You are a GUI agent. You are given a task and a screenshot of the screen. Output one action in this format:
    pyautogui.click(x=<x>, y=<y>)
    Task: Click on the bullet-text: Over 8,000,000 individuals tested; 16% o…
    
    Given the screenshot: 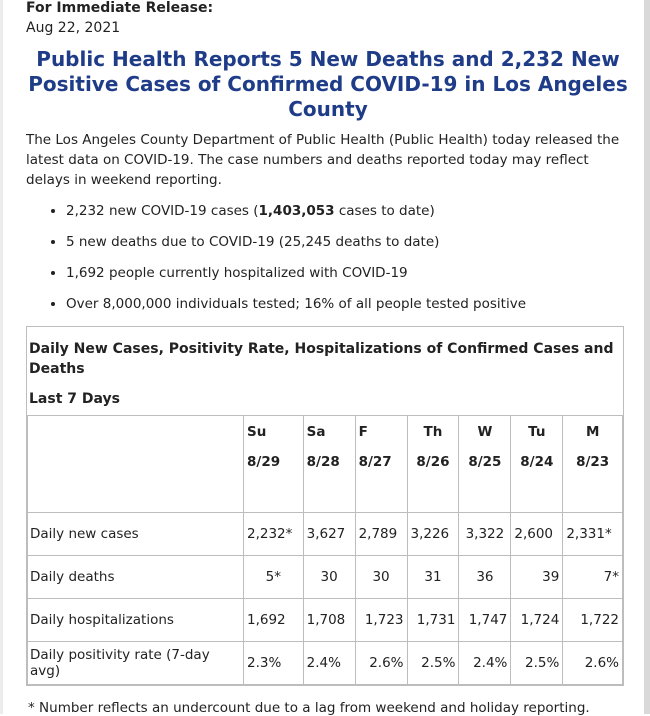 What is the action you would take?
    pyautogui.click(x=296, y=304)
    